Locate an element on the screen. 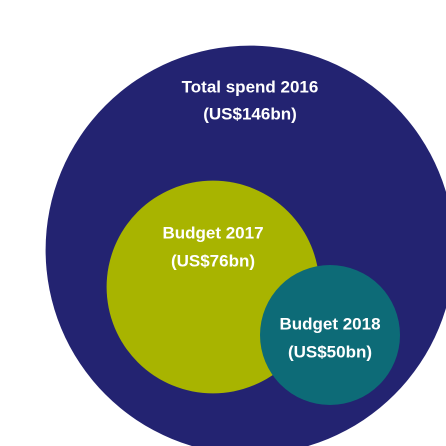 The image size is (446, 446). circle-label: Total spend 2016 is located at coordinates (250, 86).